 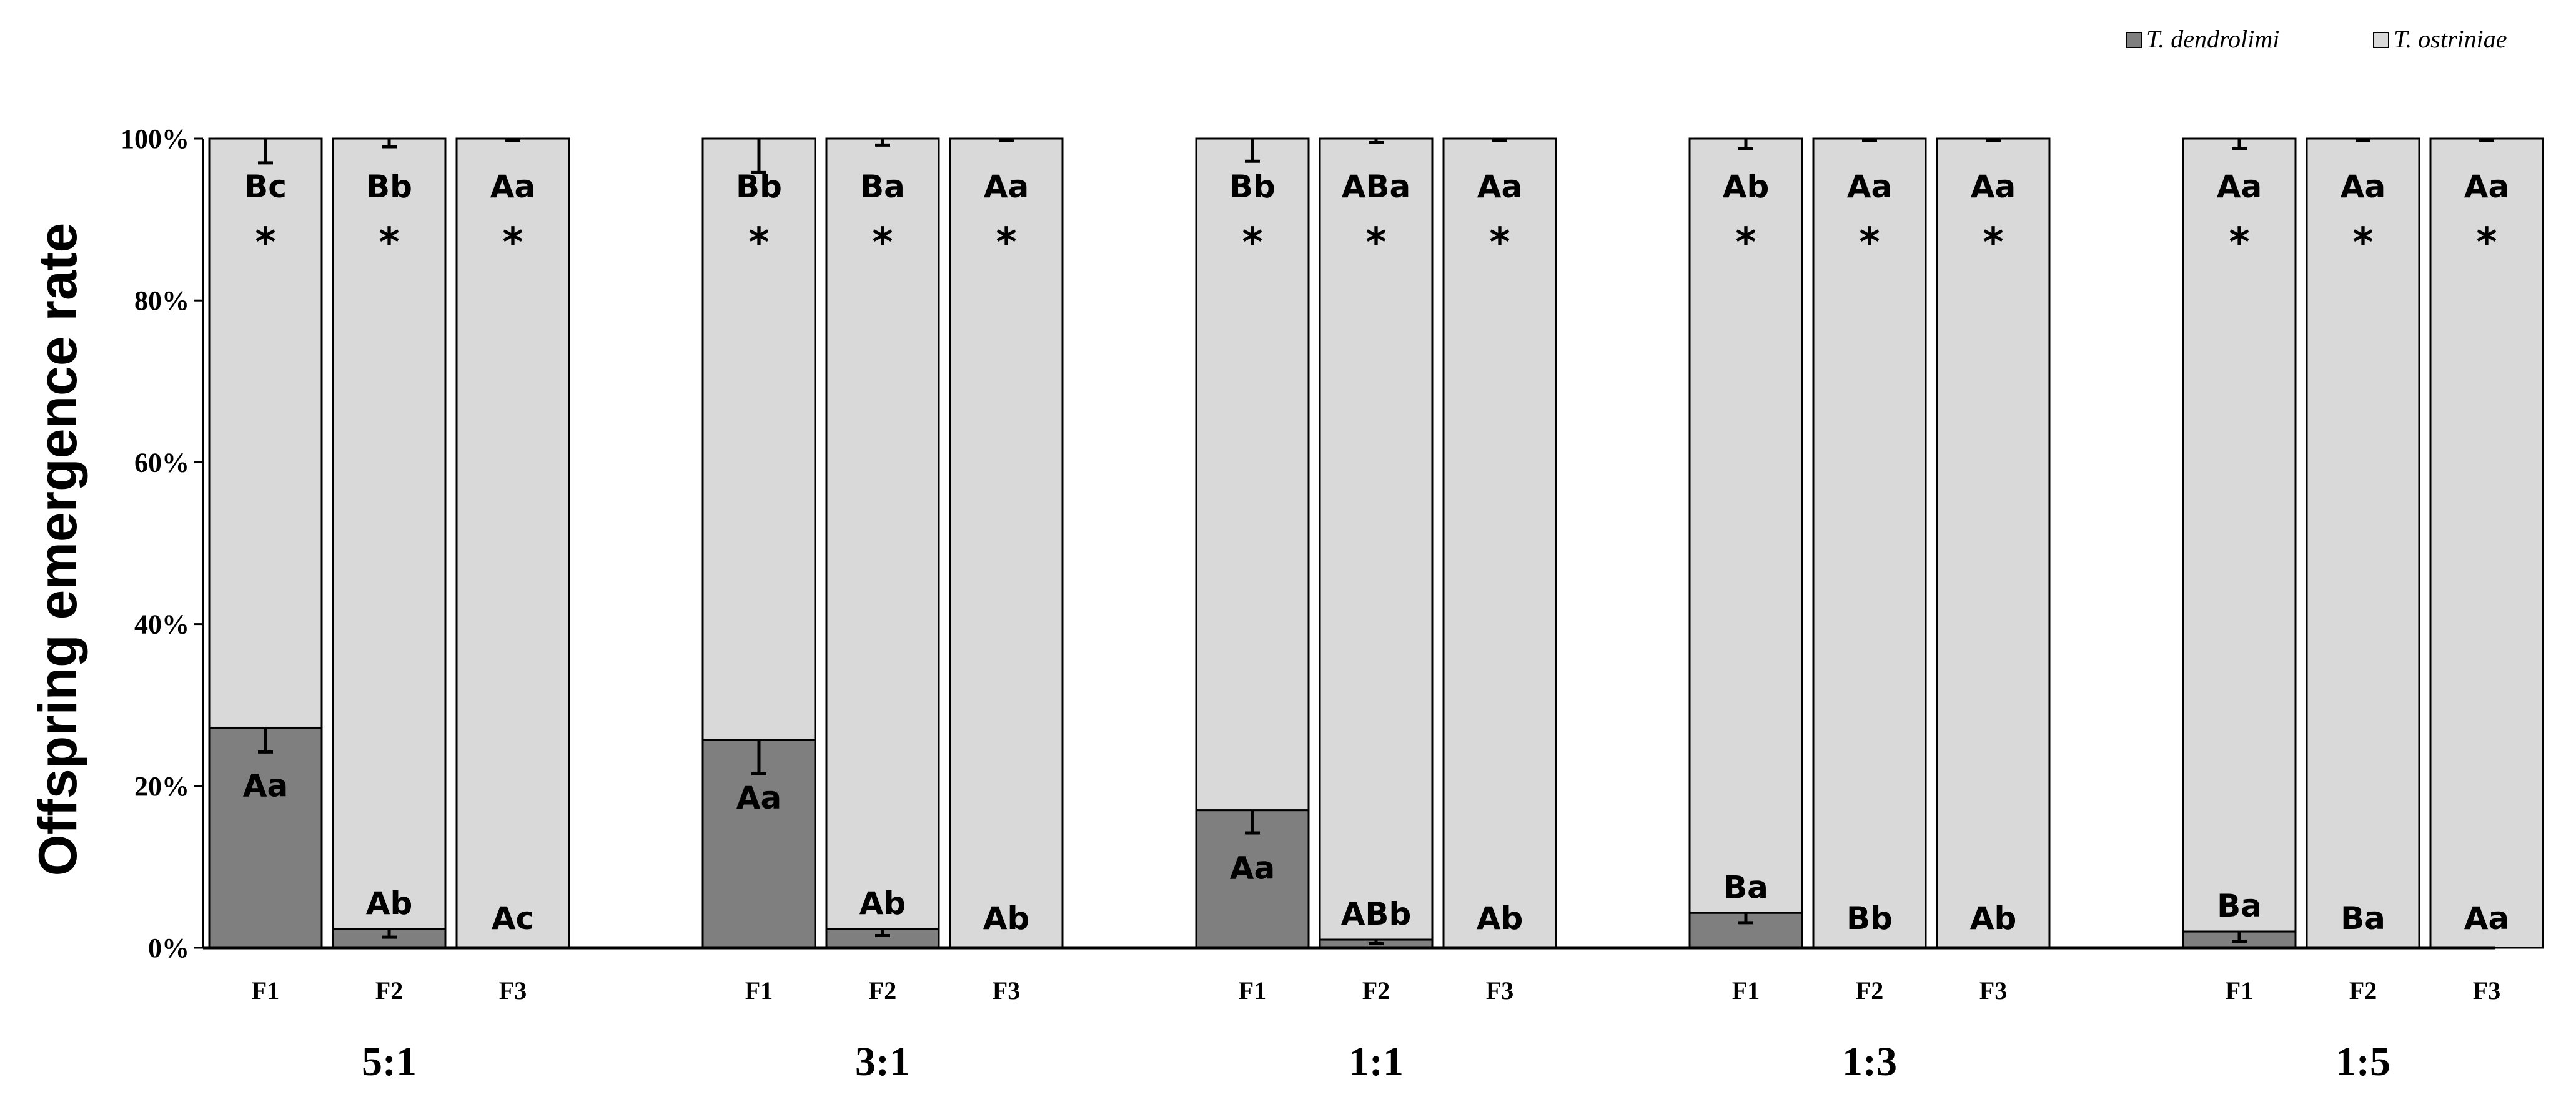 I want to click on ostriniae-significance-letter: Ba, so click(x=882, y=187).